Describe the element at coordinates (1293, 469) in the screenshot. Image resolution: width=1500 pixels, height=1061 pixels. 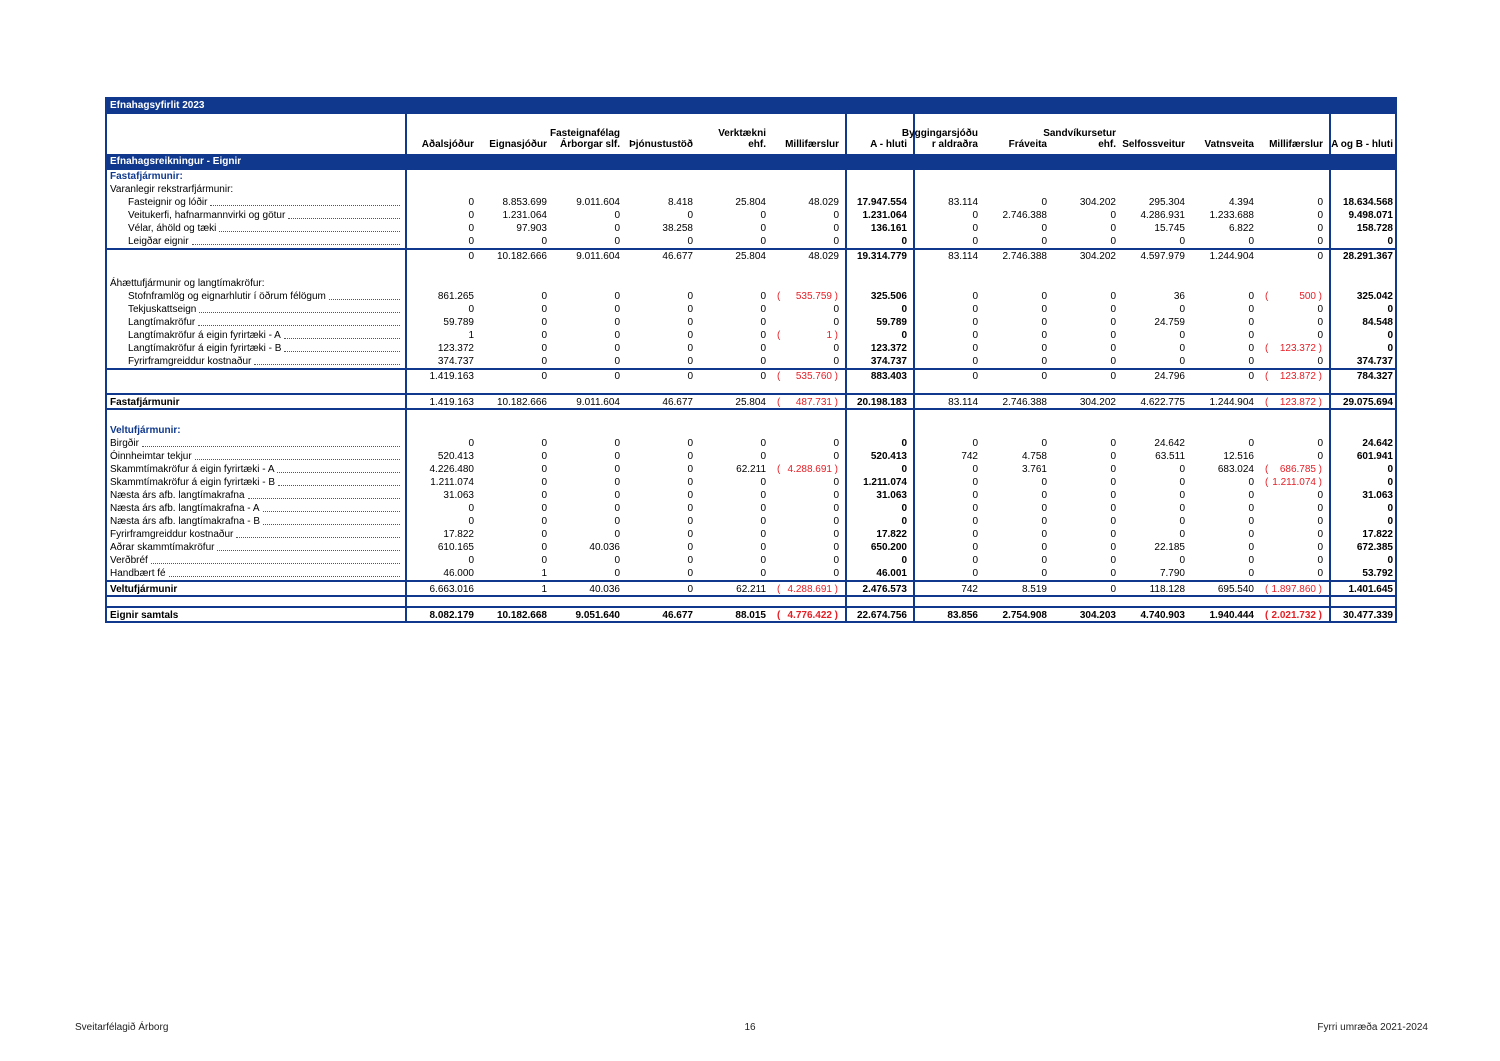
I see `table-cell: (686.785)` at that location.